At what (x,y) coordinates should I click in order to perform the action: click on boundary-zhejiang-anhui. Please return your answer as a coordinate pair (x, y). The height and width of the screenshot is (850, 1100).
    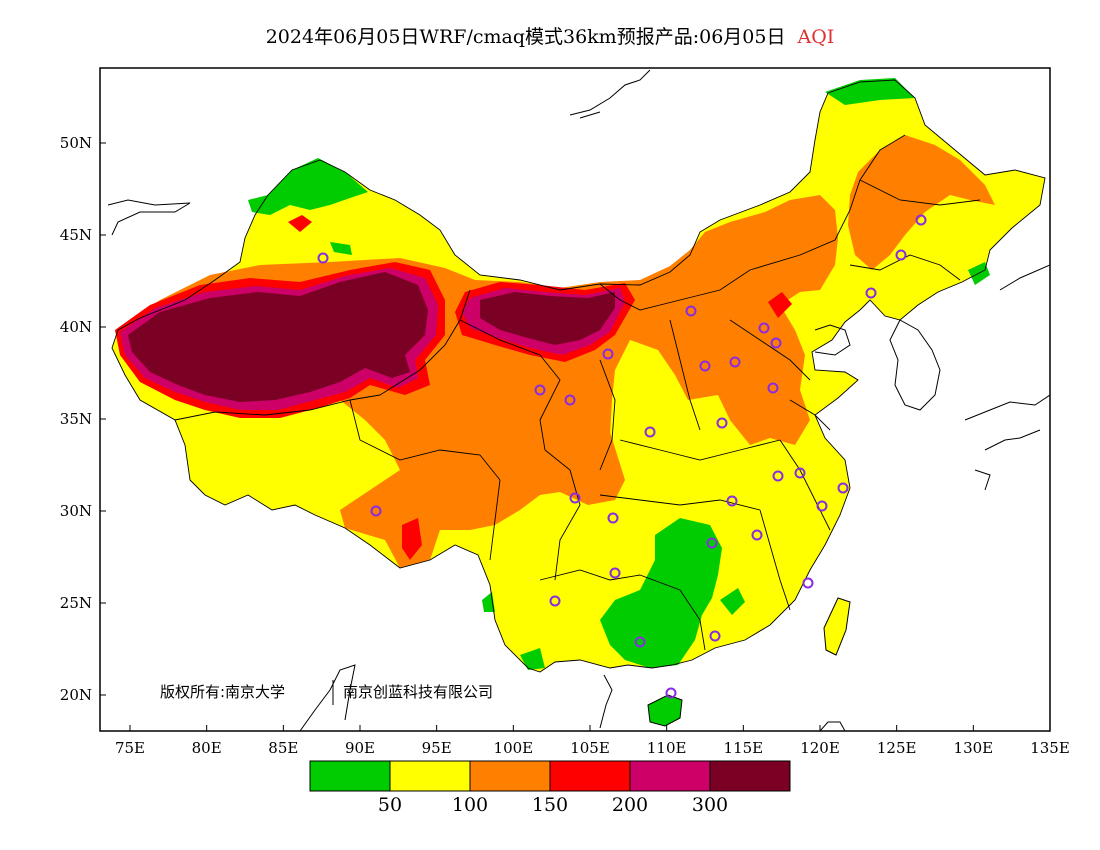
    Looking at the image, I should click on (805, 485).